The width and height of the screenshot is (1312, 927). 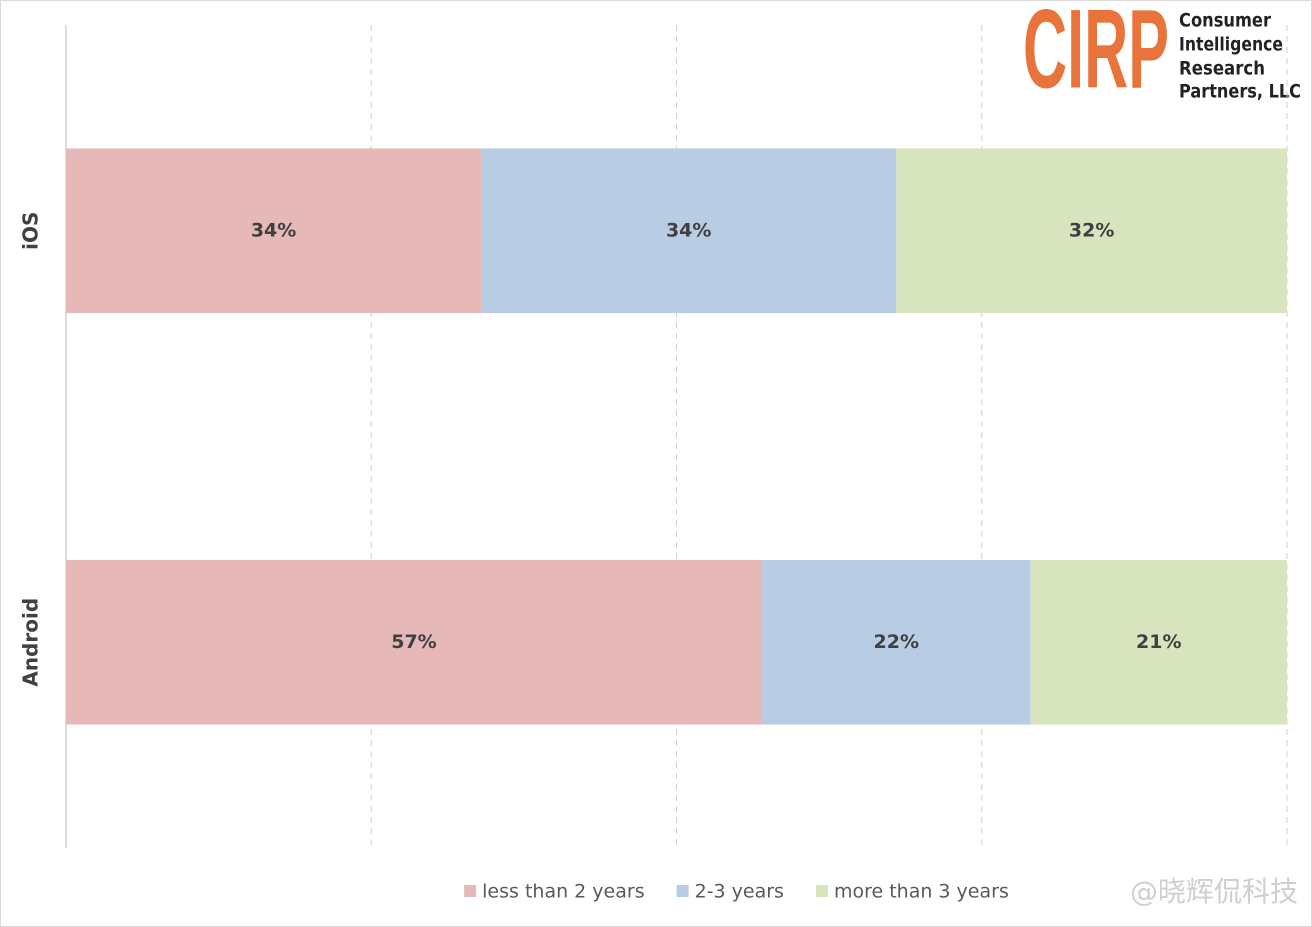 I want to click on logo-mark: CIRP, so click(x=1096, y=56).